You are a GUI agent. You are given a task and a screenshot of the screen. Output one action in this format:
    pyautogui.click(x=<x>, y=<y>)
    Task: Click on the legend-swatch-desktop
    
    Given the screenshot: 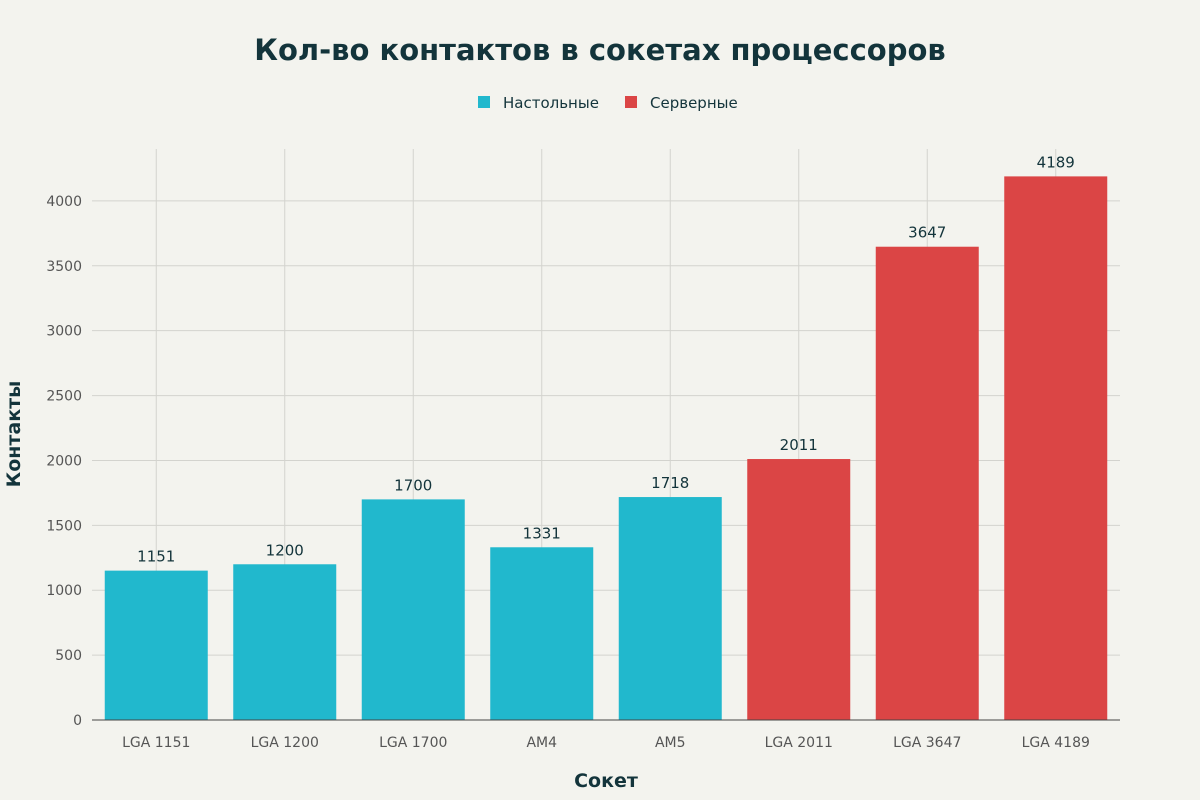 What is the action you would take?
    pyautogui.click(x=484, y=102)
    